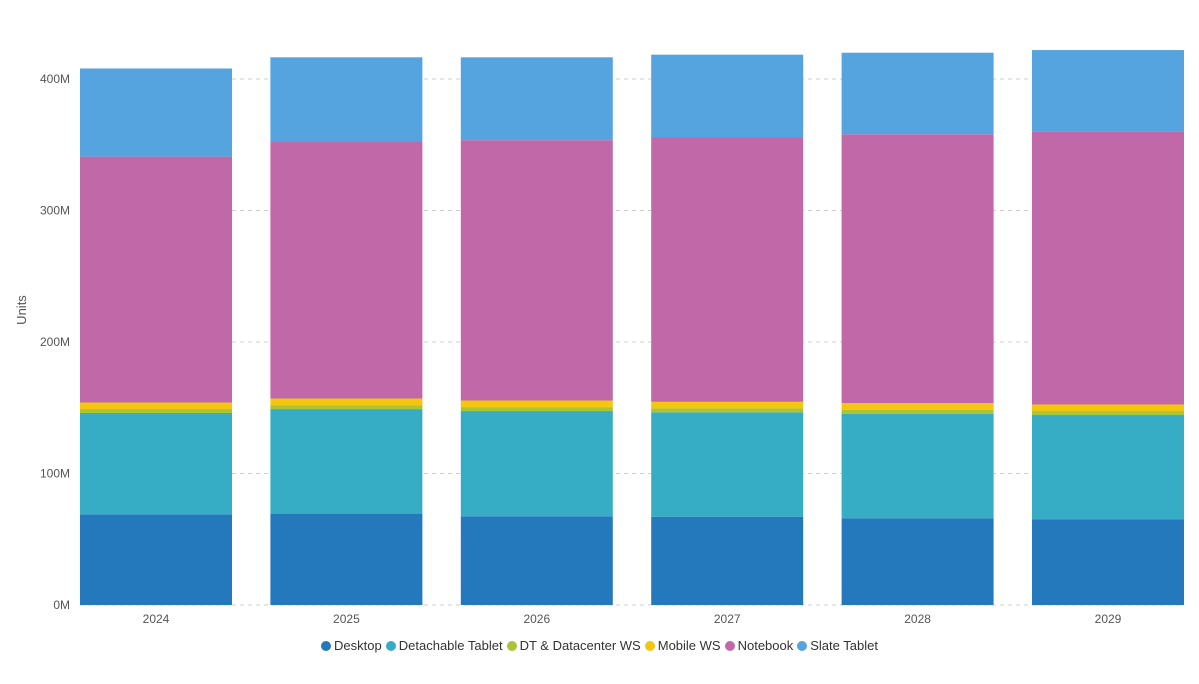 The image size is (1199, 684). What do you see at coordinates (61, 605) in the screenshot?
I see `y-tick-label: 0M` at bounding box center [61, 605].